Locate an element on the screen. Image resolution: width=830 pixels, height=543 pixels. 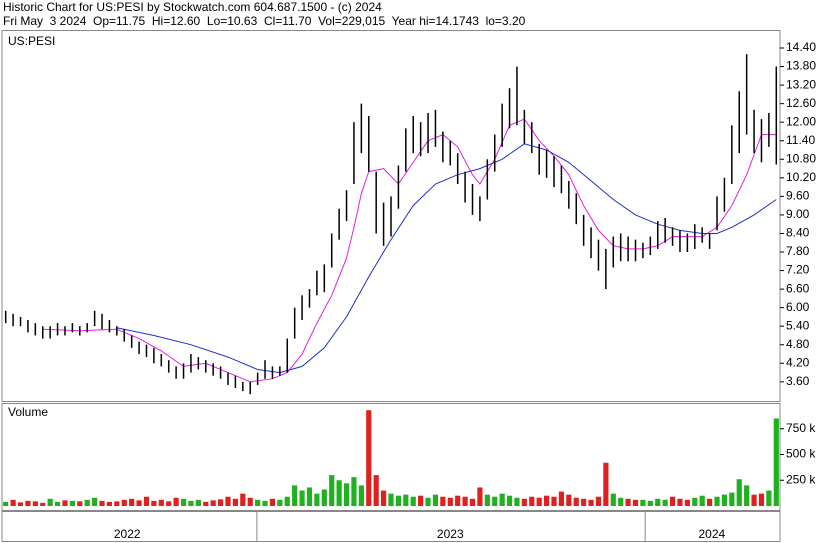
y-tick-label: 12.00 is located at coordinates (801, 121).